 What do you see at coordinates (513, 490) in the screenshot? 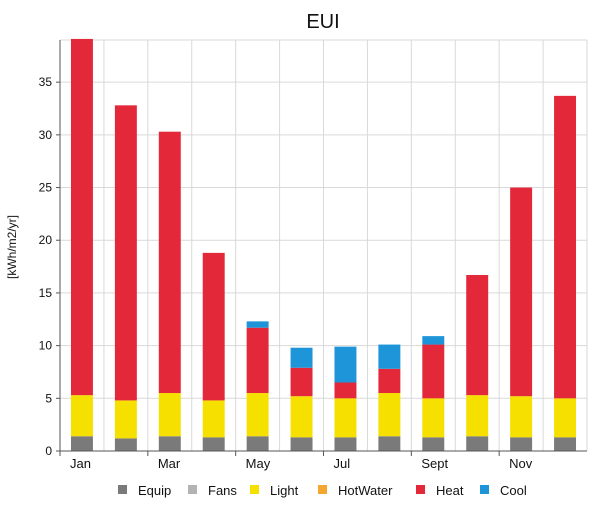
I see `legend-label-cool: Cool` at bounding box center [513, 490].